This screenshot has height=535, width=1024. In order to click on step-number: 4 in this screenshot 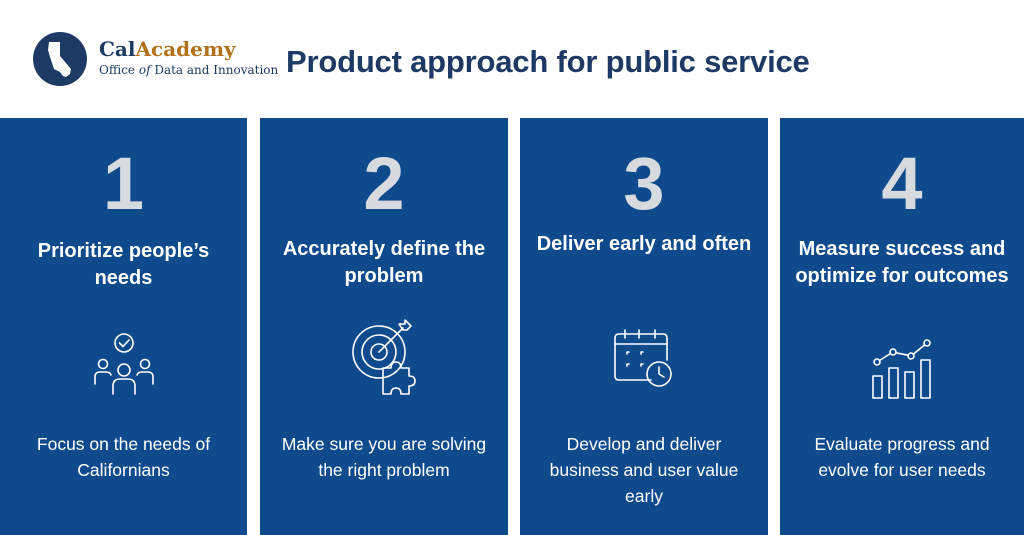, I will do `click(902, 183)`.